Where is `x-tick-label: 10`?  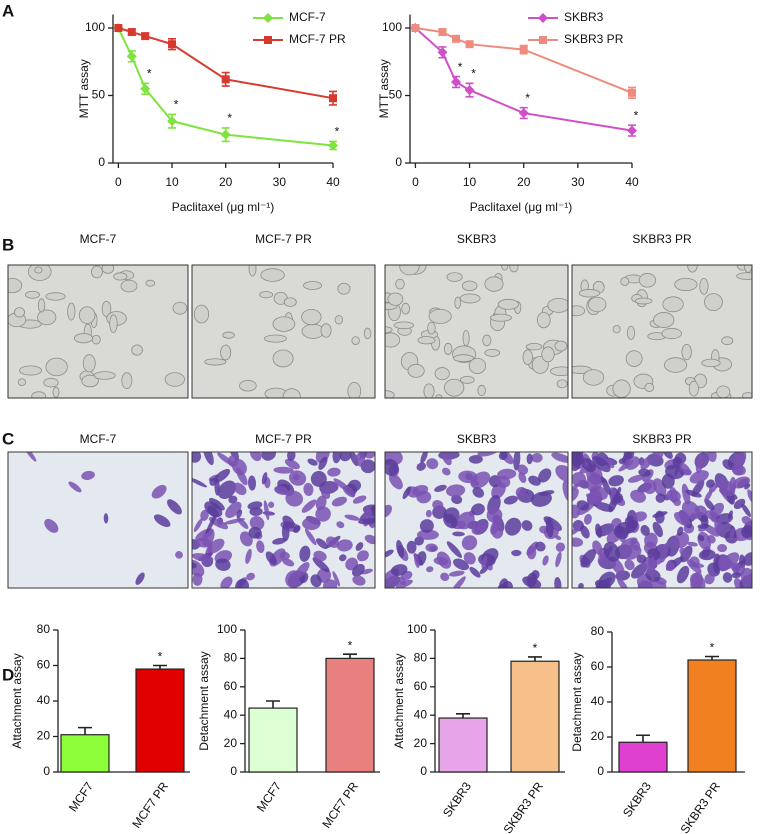 x-tick-label: 10 is located at coordinates (470, 182).